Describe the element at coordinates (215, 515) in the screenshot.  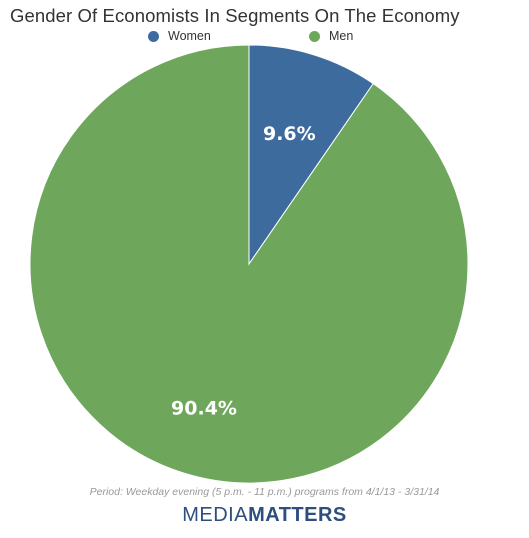
I see `logo-media: MEDIA` at that location.